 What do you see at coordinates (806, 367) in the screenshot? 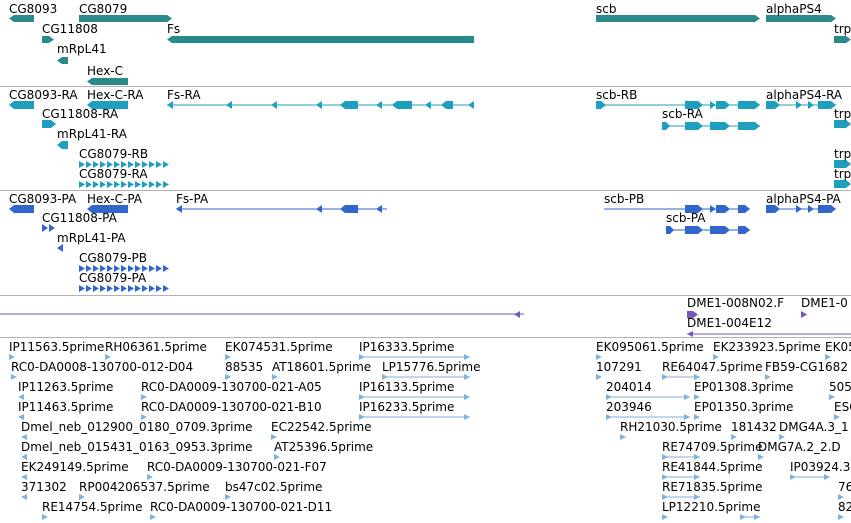
I see `est-label: FB59-CG1682` at bounding box center [806, 367].